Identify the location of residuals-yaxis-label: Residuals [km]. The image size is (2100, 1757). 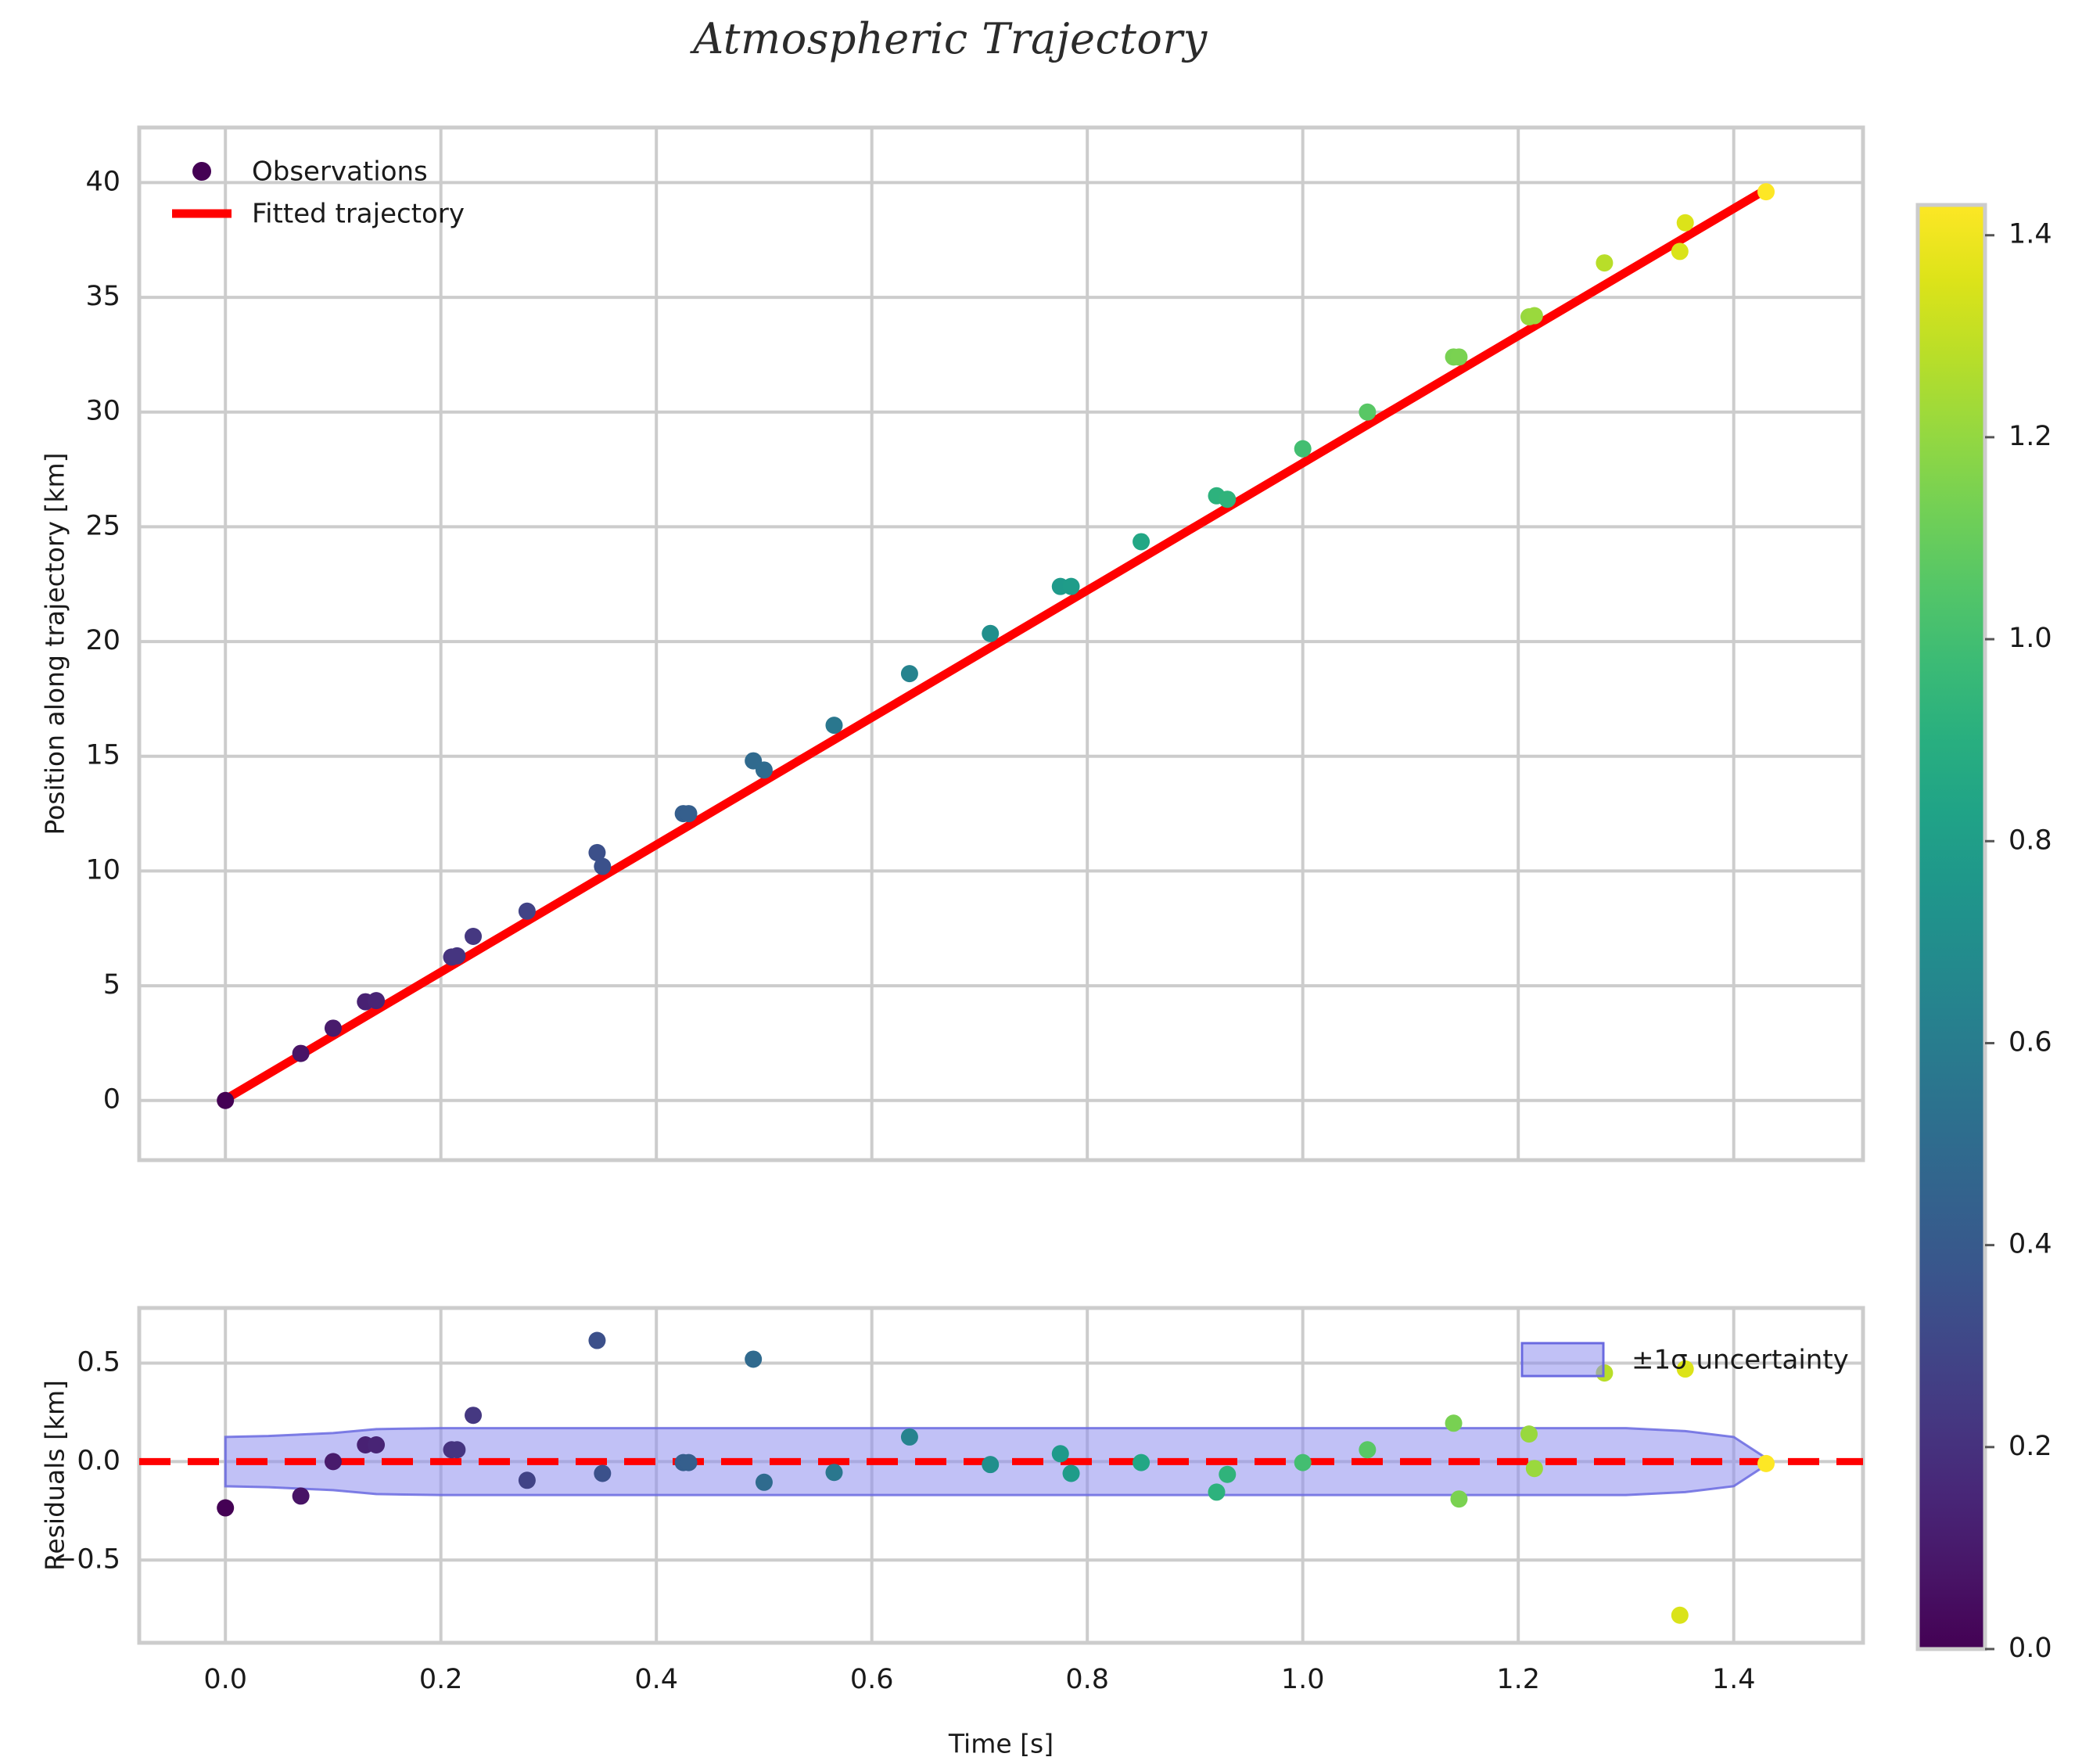
(55, 1476).